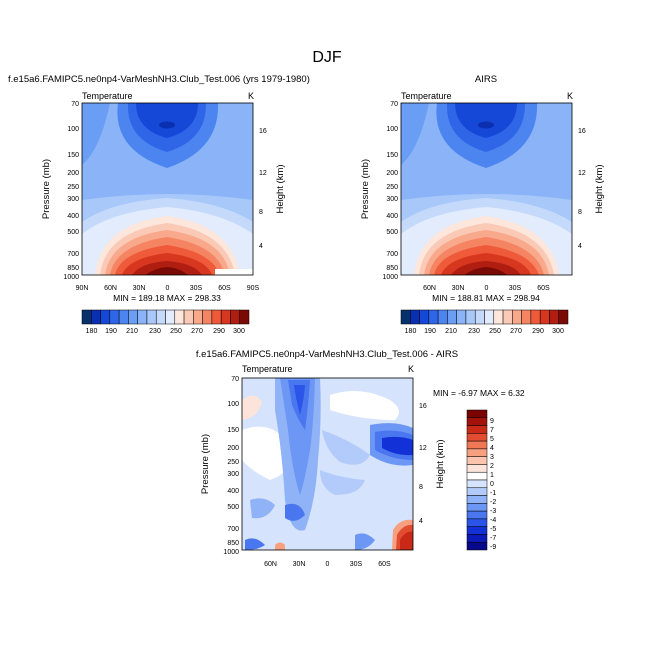  I want to click on colorbar-tick-label: 270, so click(516, 331).